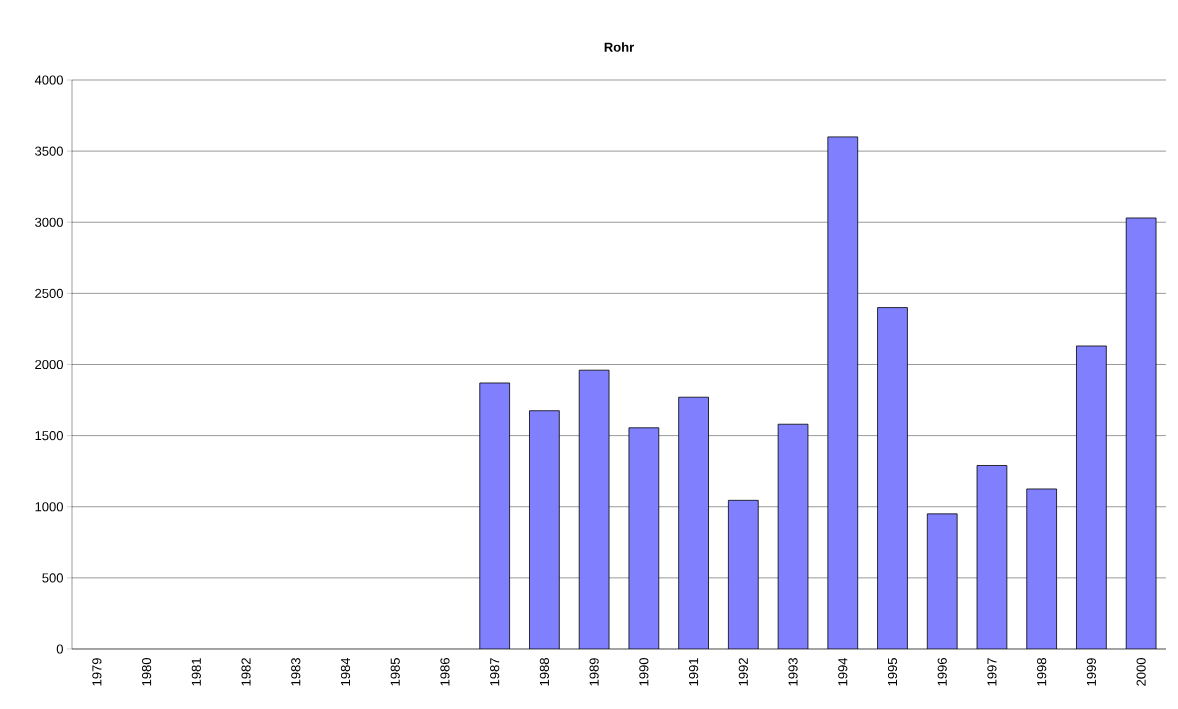 The width and height of the screenshot is (1178, 709). Describe the element at coordinates (942, 672) in the screenshot. I see `x-tick-label: 1996` at that location.